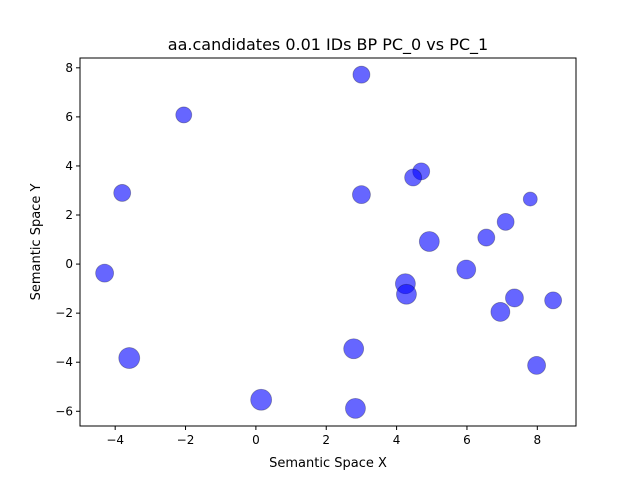 Image resolution: width=640 pixels, height=484 pixels. Describe the element at coordinates (64, 411) in the screenshot. I see `y-tick-label: −6` at that location.